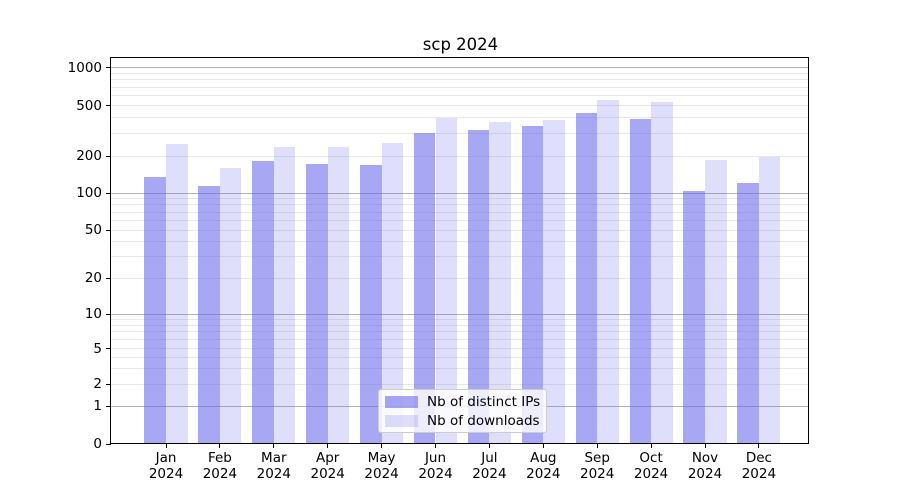 Image resolution: width=900 pixels, height=500 pixels. I want to click on x-tick-label-apr: Apr 2024, so click(327, 466).